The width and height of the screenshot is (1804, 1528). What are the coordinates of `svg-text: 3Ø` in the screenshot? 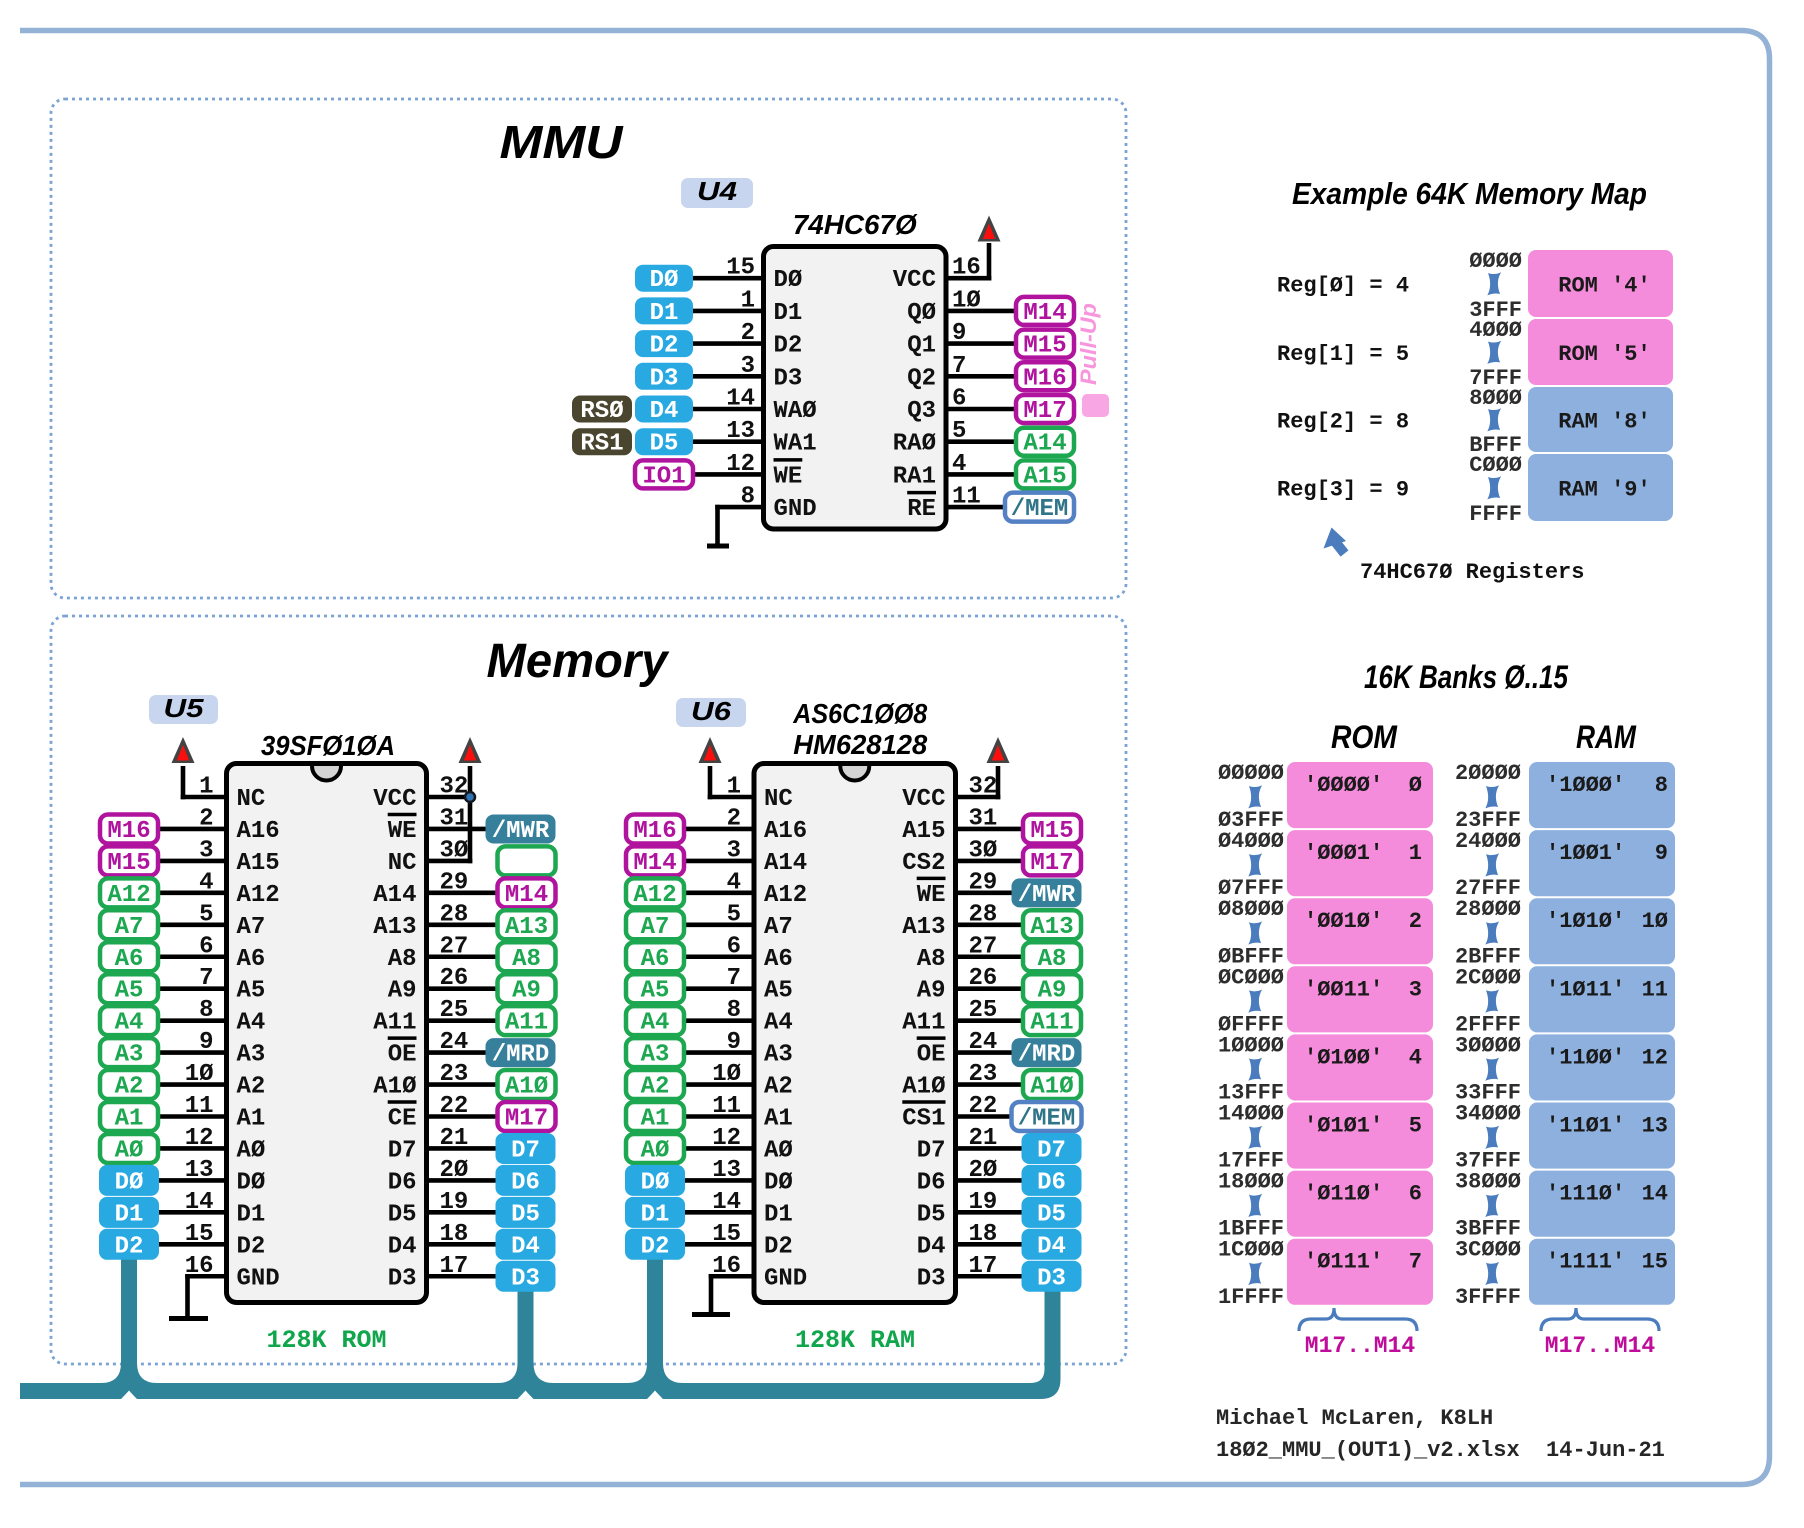 It's located at (454, 850).